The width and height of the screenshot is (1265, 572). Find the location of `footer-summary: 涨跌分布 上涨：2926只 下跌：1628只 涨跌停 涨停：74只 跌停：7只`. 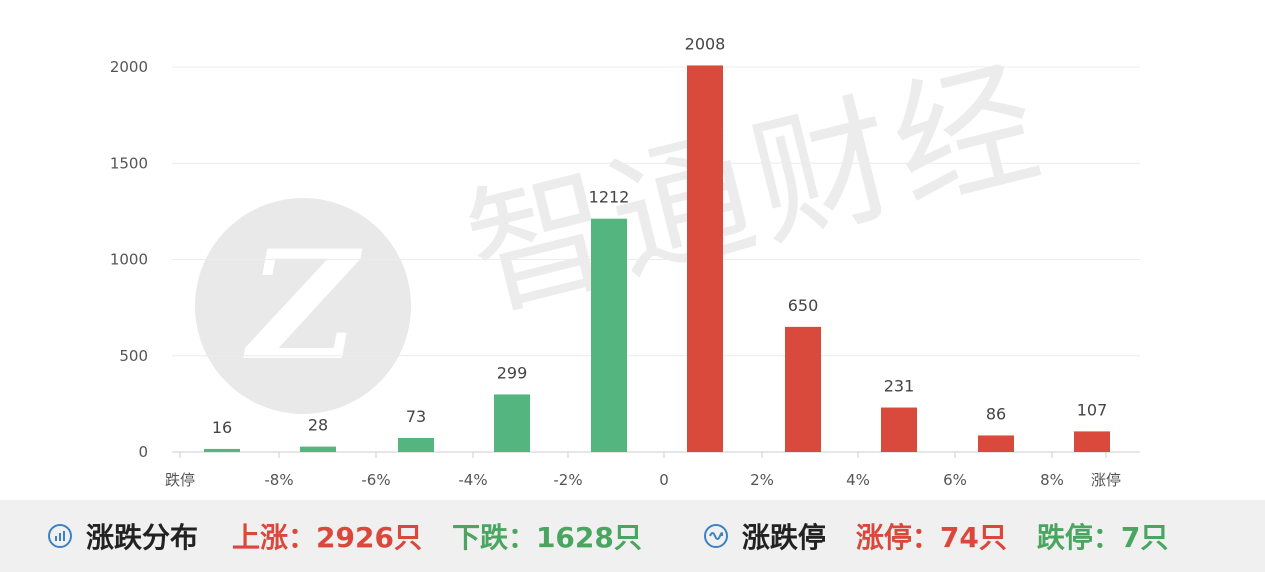

footer-summary: 涨跌分布 上涨：2926只 下跌：1628只 涨跌停 涨停：74只 跌停：7只 is located at coordinates (632, 536).